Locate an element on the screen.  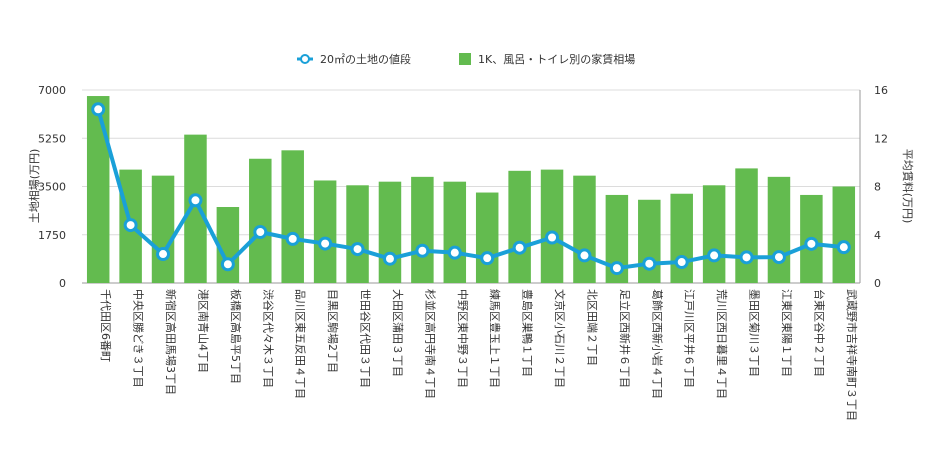
right-tick-label: 12 is located at coordinates (881, 138).